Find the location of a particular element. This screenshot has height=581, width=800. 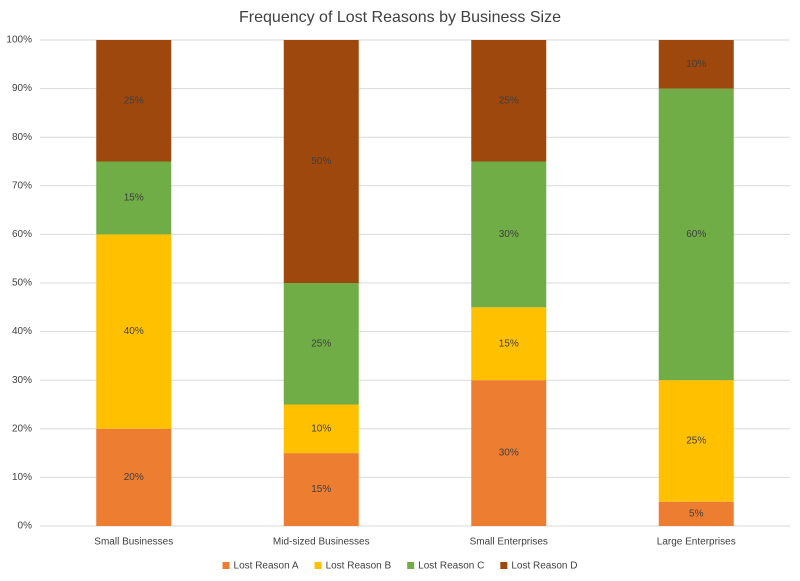

data-label: 40% is located at coordinates (134, 331).